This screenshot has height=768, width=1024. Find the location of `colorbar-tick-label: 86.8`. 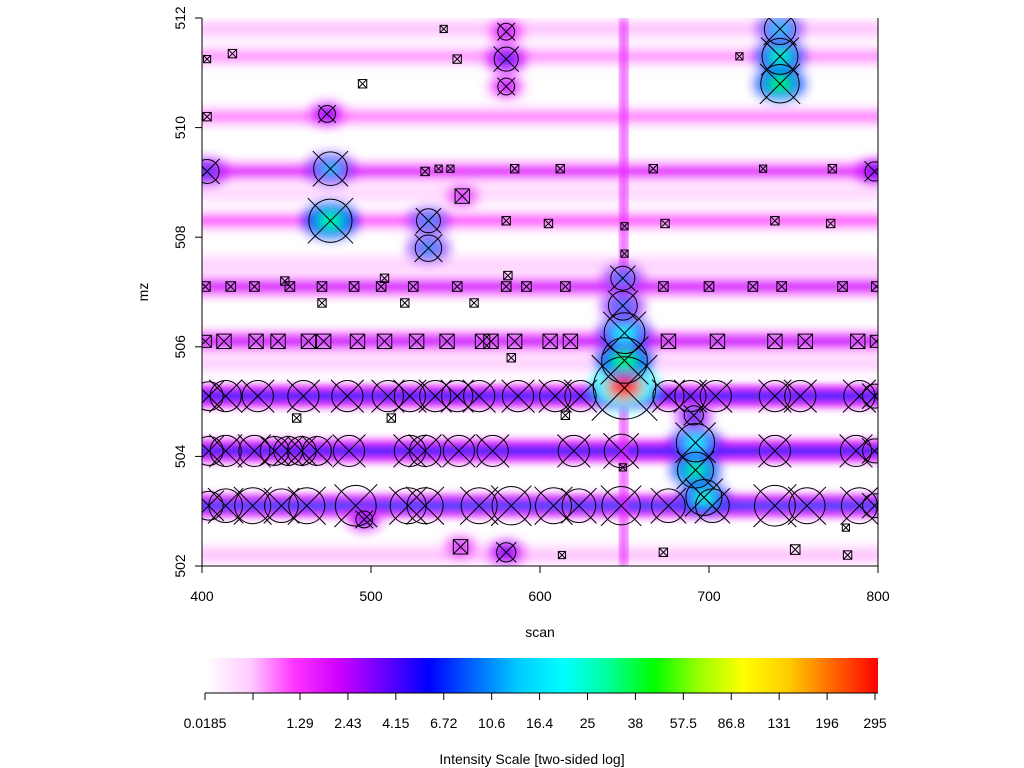

colorbar-tick-label: 86.8 is located at coordinates (731, 723).